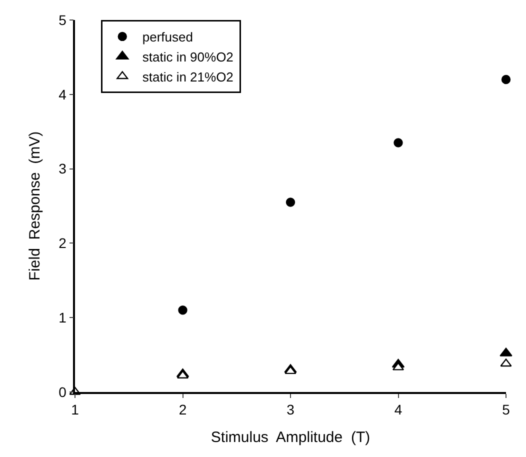 The height and width of the screenshot is (457, 526). I want to click on legend-label: static in 21%O2, so click(188, 76).